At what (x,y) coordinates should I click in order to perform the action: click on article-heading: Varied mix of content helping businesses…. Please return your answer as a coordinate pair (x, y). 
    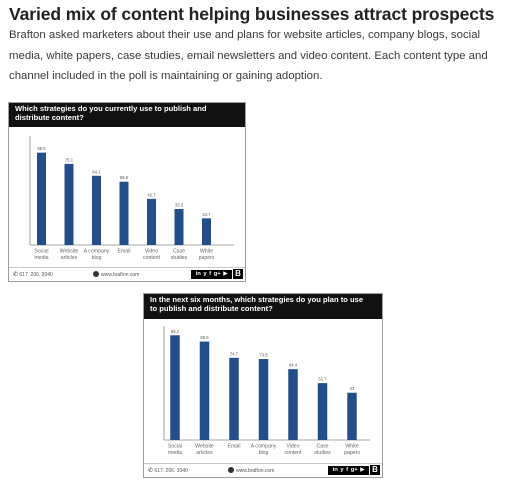
    Looking at the image, I should click on (252, 14).